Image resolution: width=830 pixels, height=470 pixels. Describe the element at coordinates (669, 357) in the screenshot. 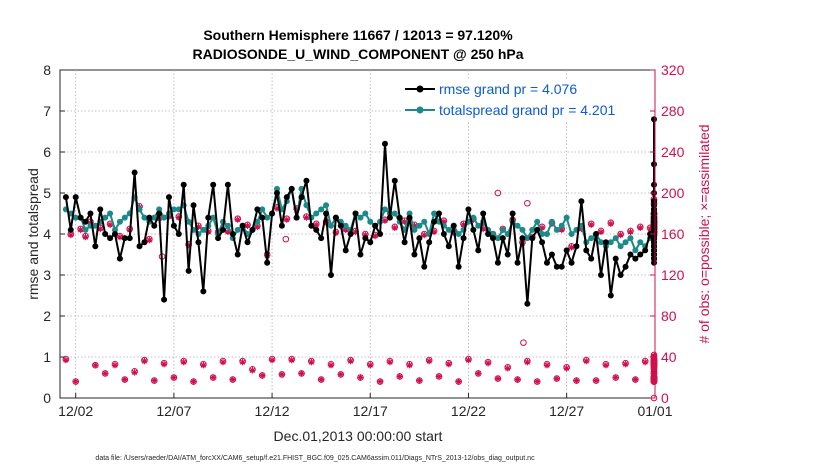

I see `right-tick-label: 40` at that location.